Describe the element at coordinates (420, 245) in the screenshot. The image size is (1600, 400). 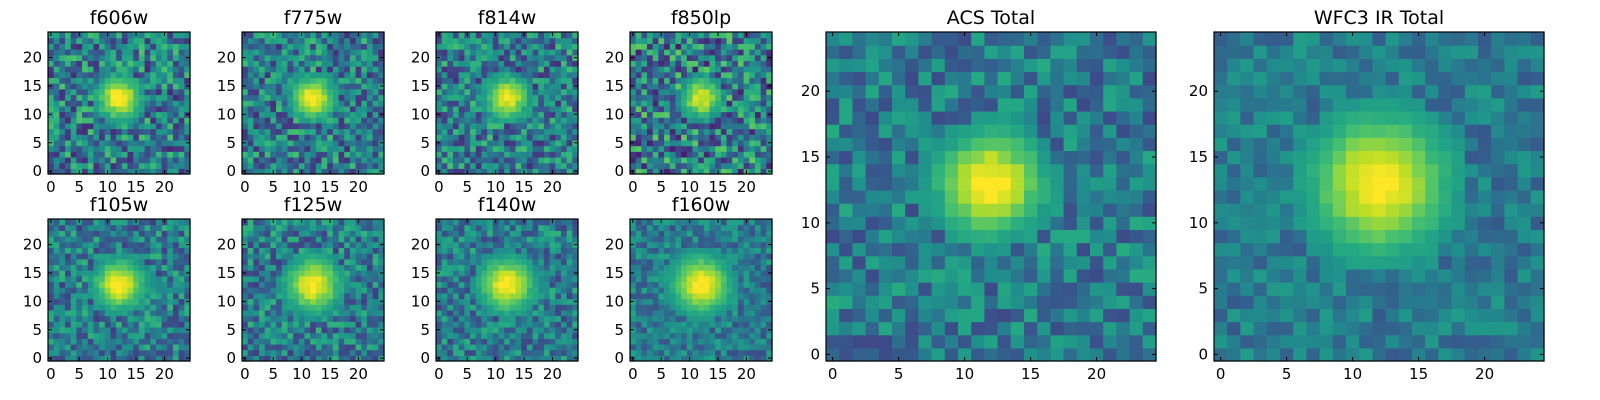
I see `y-tick-label: 20` at that location.